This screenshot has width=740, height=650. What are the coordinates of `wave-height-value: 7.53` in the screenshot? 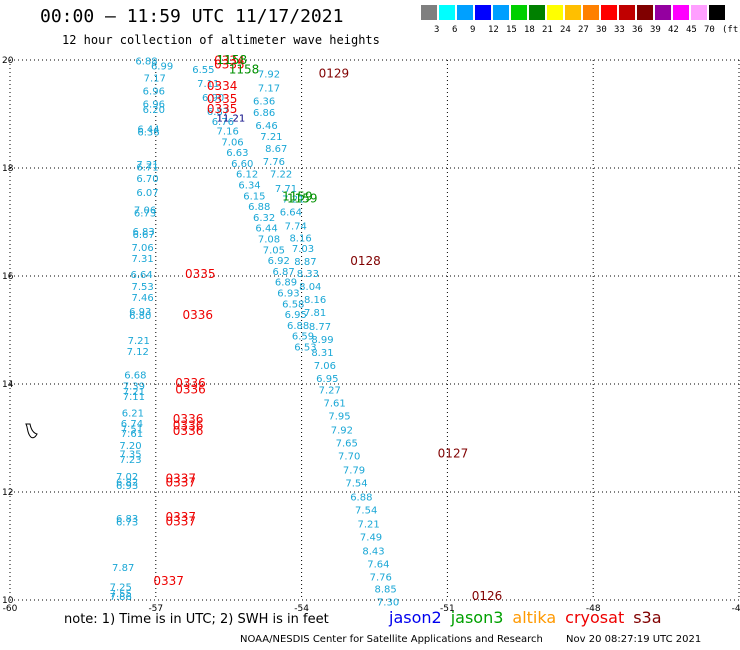 It's located at (143, 287).